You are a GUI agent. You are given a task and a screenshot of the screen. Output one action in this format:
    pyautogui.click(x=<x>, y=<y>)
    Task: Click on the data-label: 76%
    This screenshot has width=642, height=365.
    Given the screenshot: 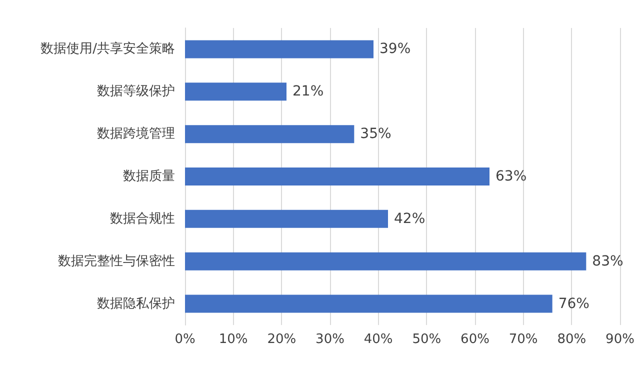 What is the action you would take?
    pyautogui.click(x=574, y=304)
    